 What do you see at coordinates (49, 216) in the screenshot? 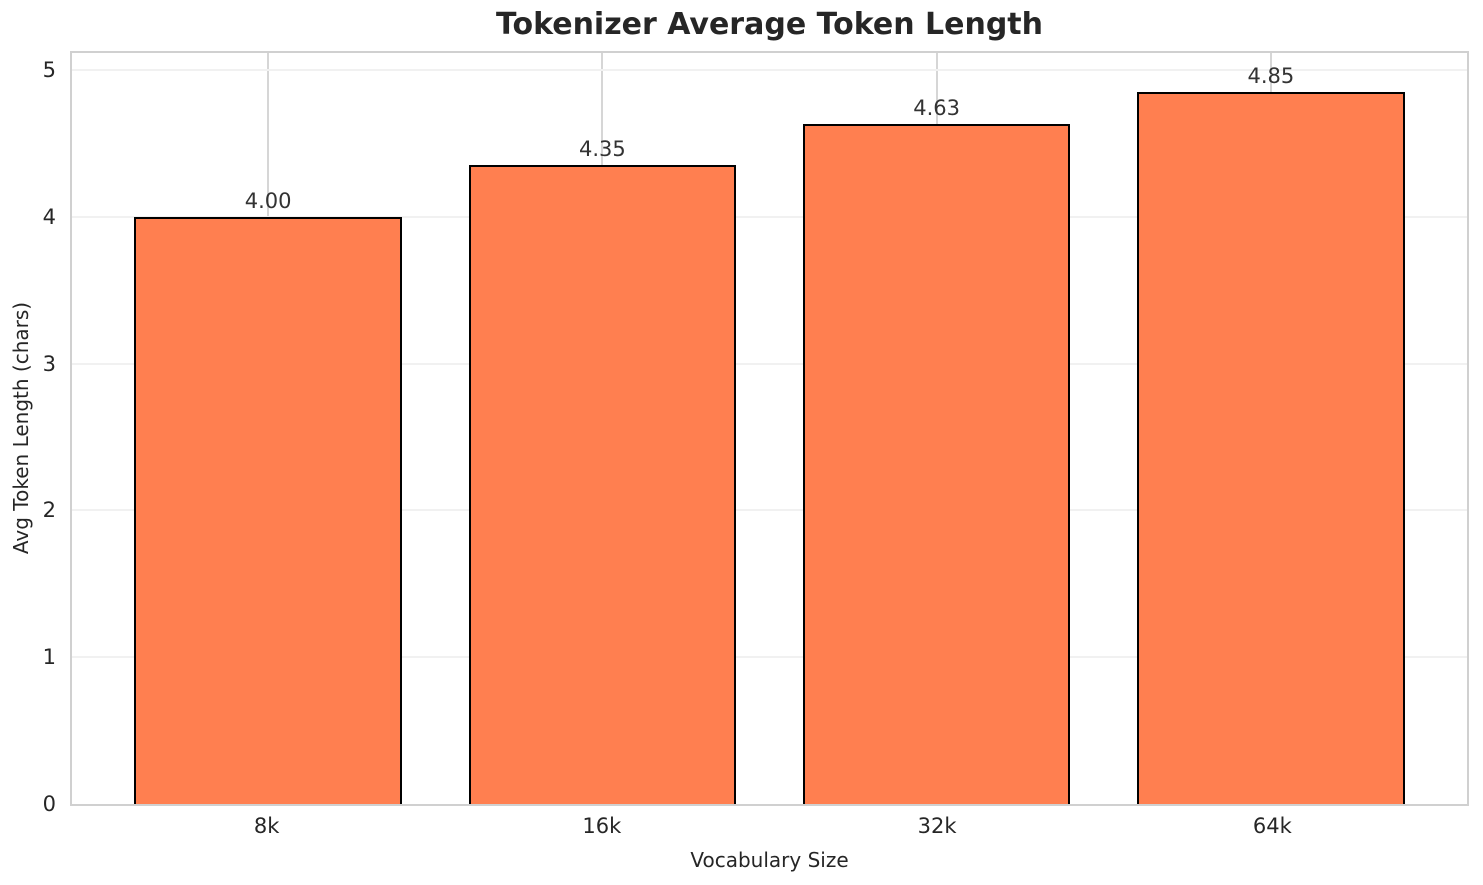
I see `y-tick-label: 4` at bounding box center [49, 216].